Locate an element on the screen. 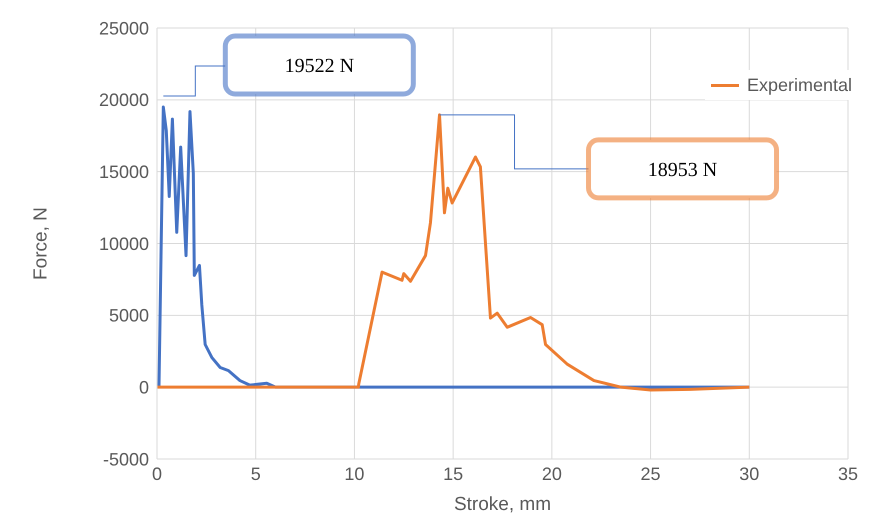 The width and height of the screenshot is (870, 524). annotation: 19522 N is located at coordinates (319, 66).